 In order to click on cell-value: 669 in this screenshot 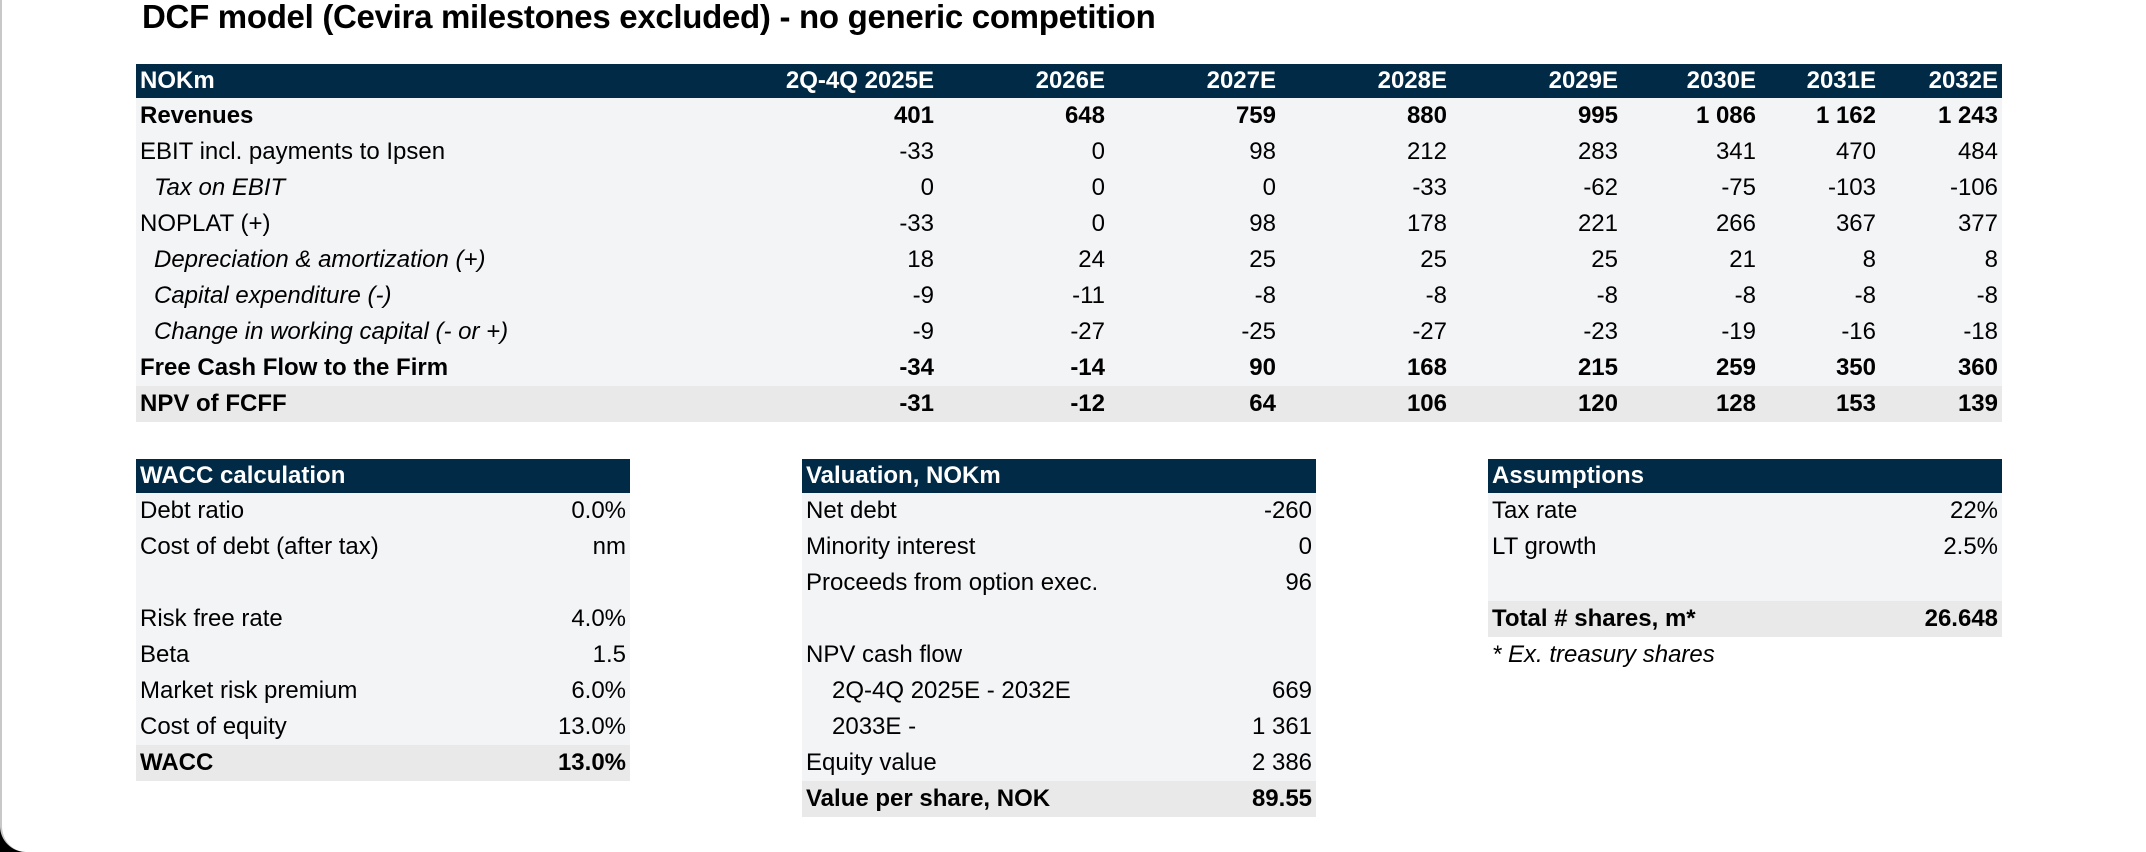, I will do `click(1292, 690)`.